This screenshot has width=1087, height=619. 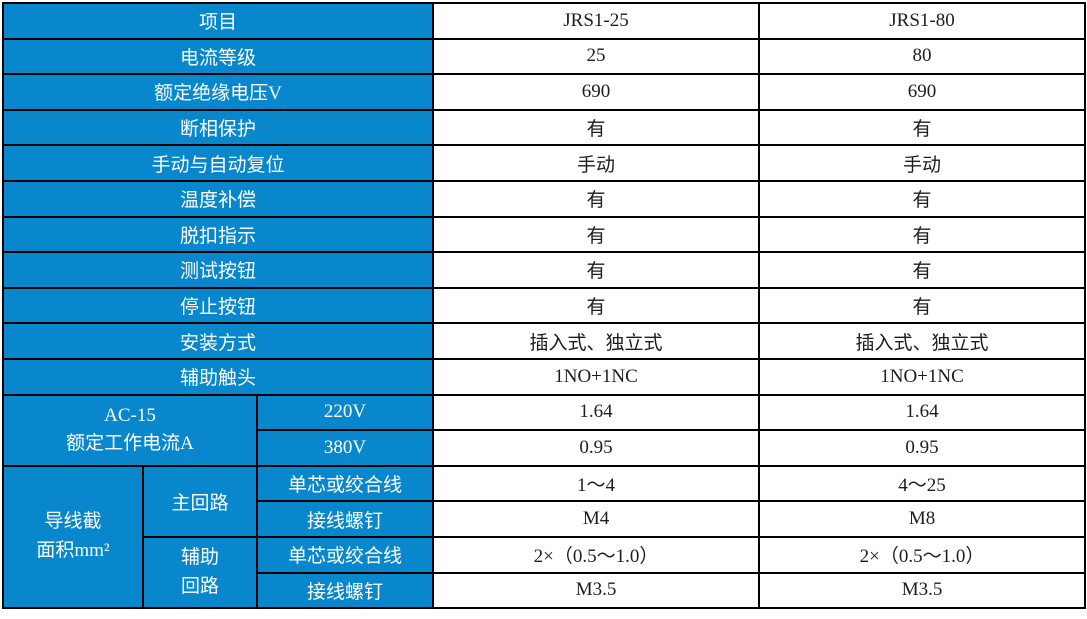 What do you see at coordinates (596, 21) in the screenshot?
I see `header-model-jrs1-25: JRS1-25` at bounding box center [596, 21].